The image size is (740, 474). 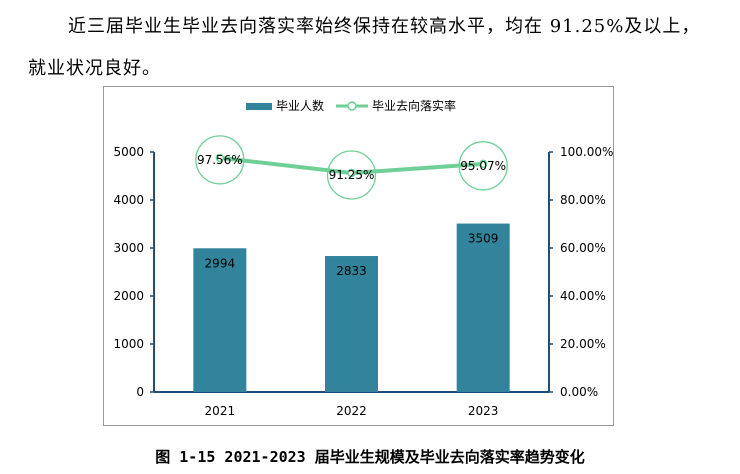 I want to click on legend-bar-label: 毕业人数, so click(x=300, y=105).